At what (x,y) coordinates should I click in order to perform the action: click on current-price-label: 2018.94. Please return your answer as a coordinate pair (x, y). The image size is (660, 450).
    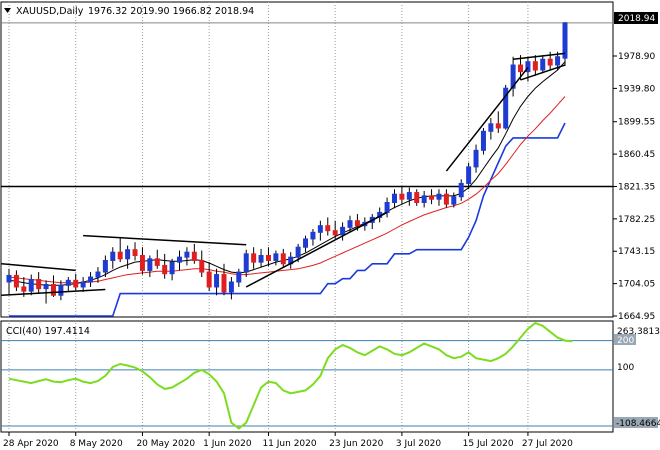
    Looking at the image, I should click on (636, 19).